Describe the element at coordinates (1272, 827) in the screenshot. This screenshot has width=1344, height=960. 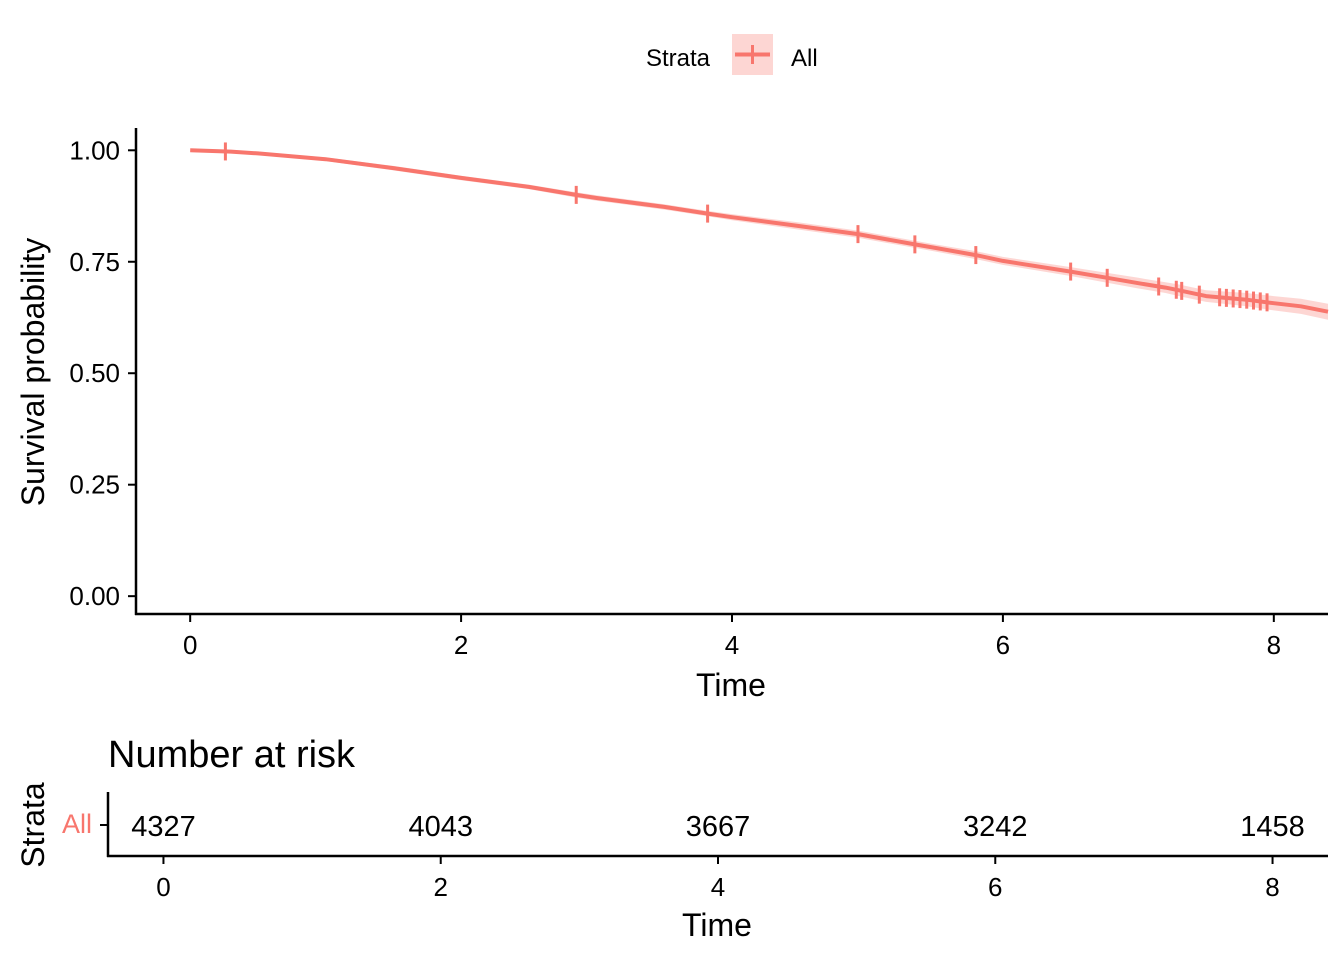
I see `risk-count: 1458` at that location.